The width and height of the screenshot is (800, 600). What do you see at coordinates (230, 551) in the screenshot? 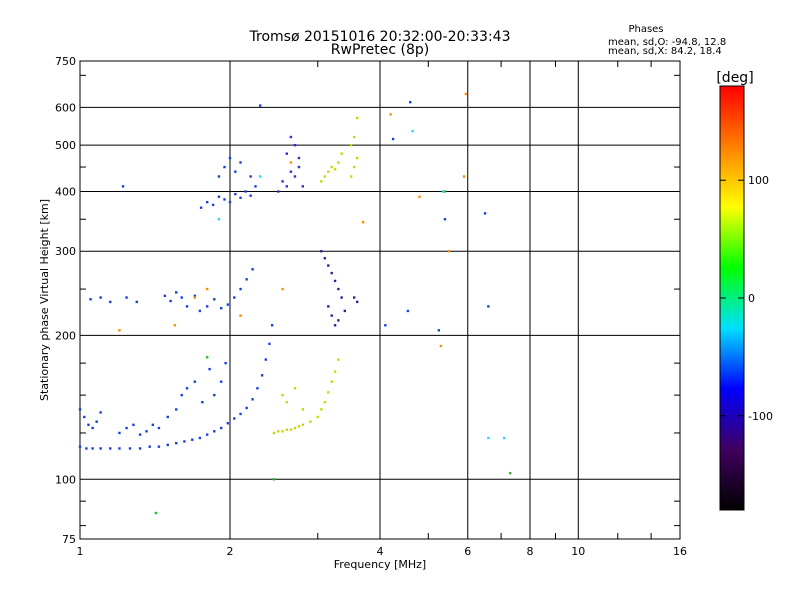
I see `x-tick-label: 2` at bounding box center [230, 551].